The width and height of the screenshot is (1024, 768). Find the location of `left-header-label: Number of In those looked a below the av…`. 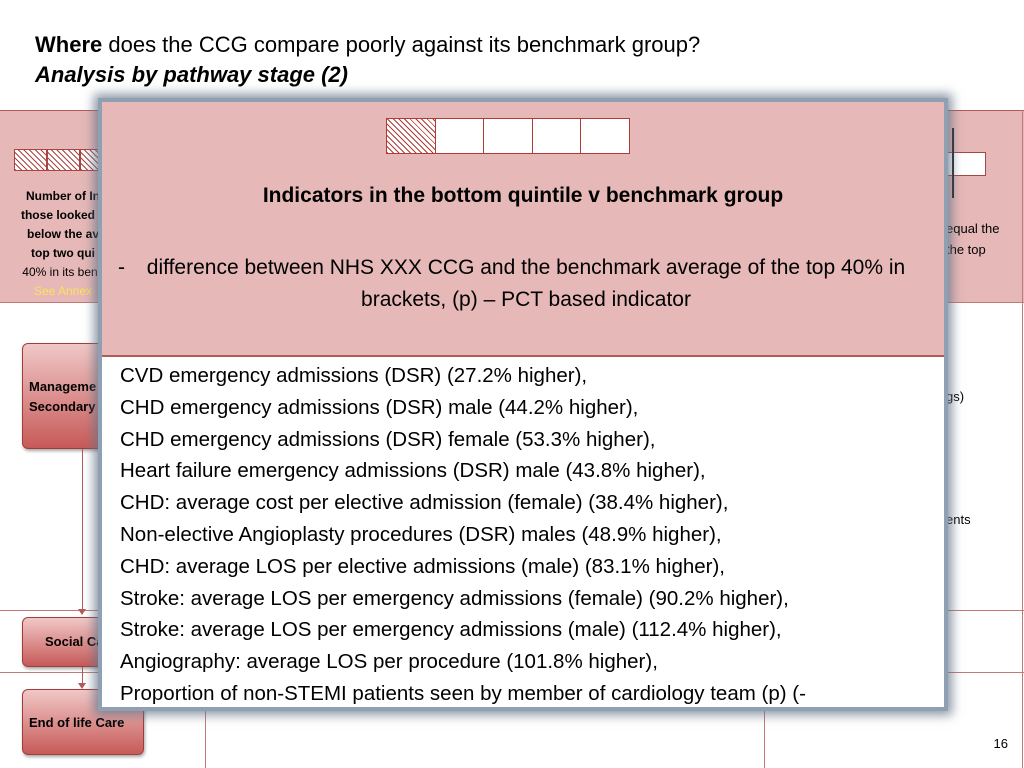

left-header-label: Number of In those looked a below the av… is located at coordinates (63, 244).